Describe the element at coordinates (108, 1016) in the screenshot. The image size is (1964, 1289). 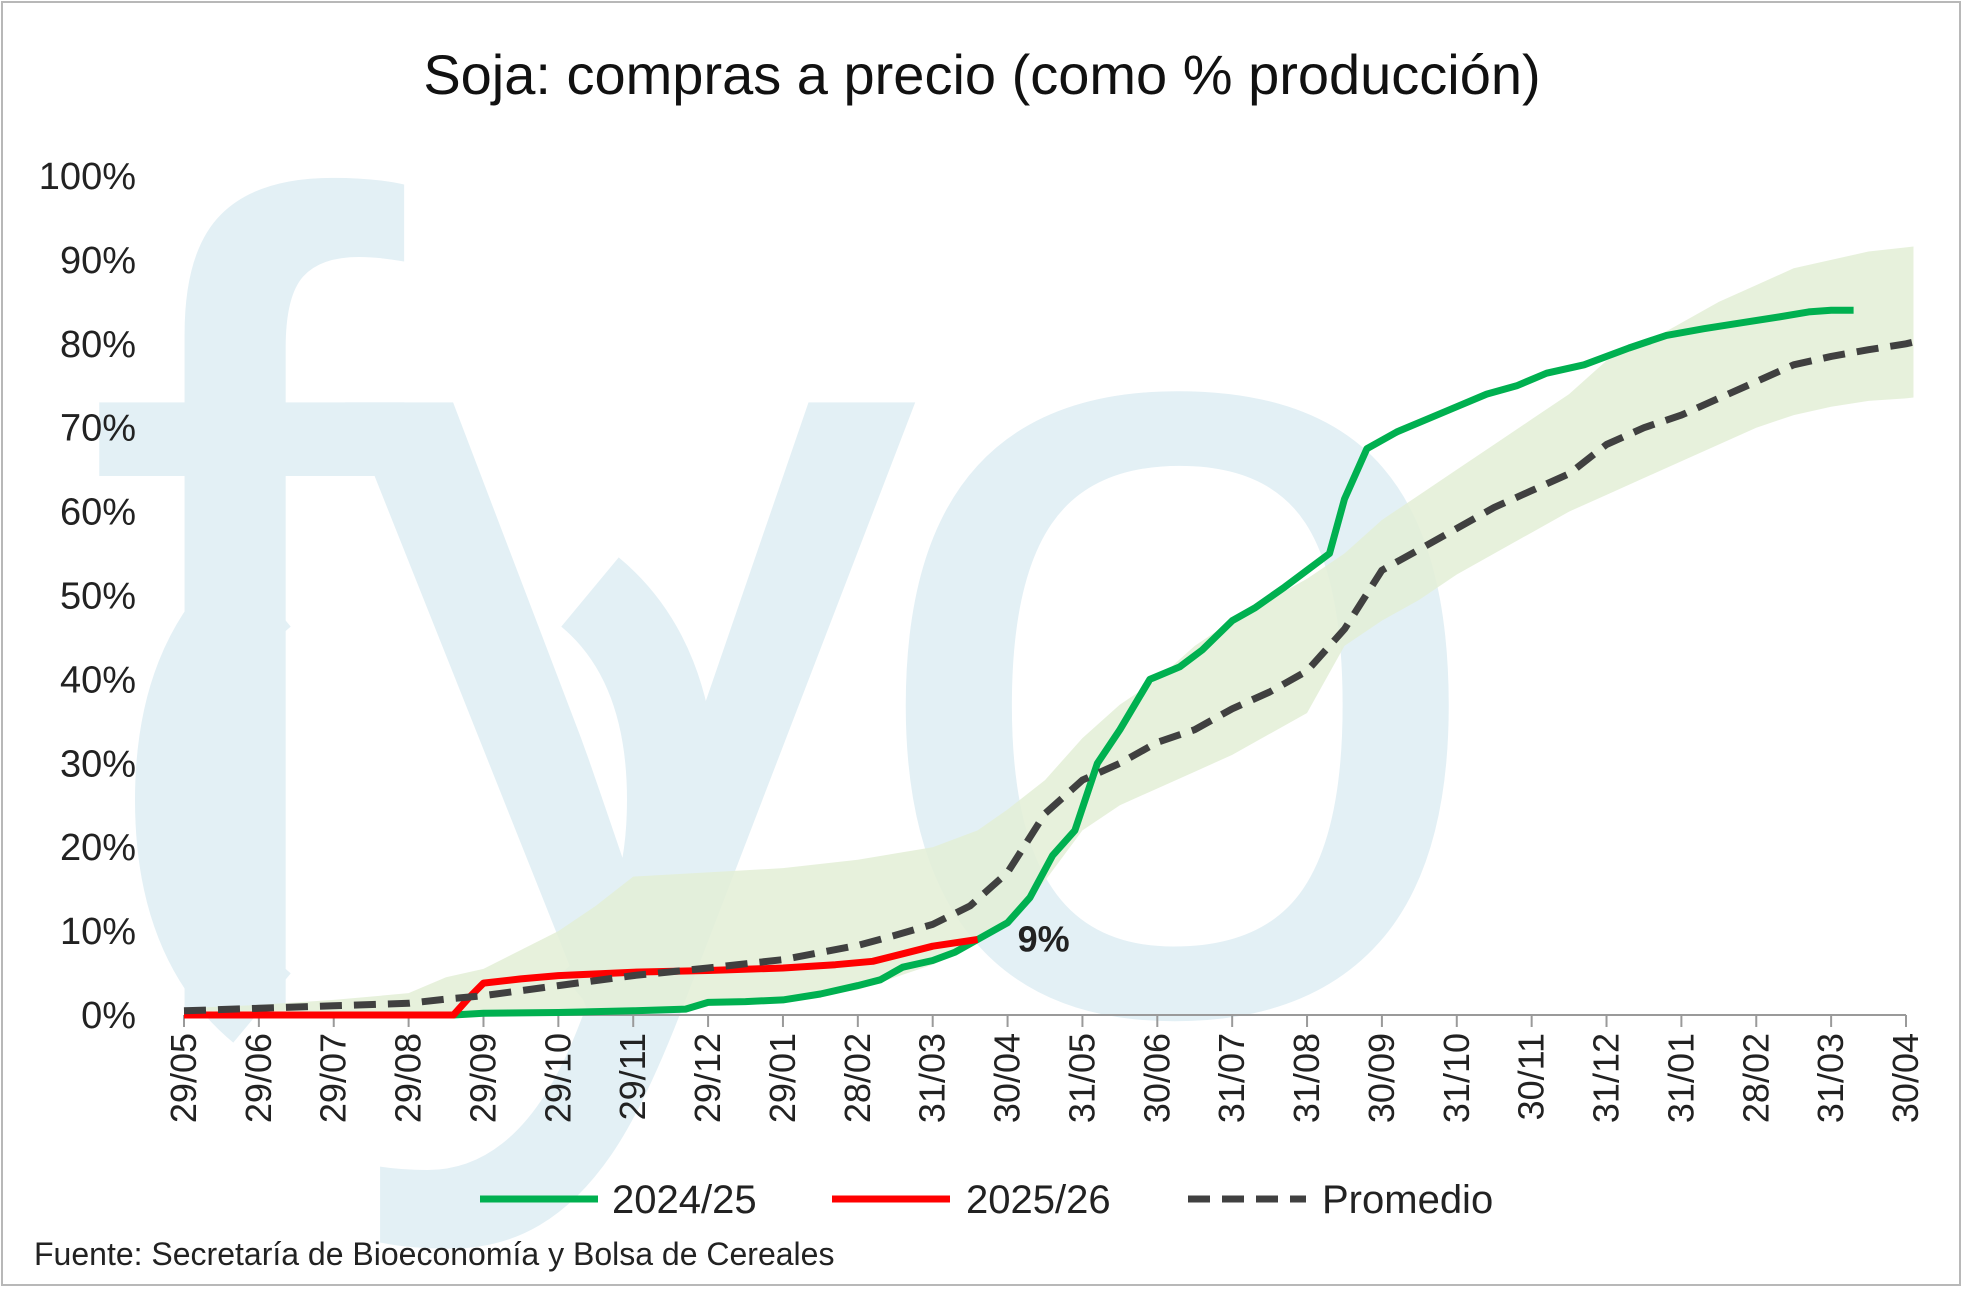
I see `y-tick-label: 0%` at that location.